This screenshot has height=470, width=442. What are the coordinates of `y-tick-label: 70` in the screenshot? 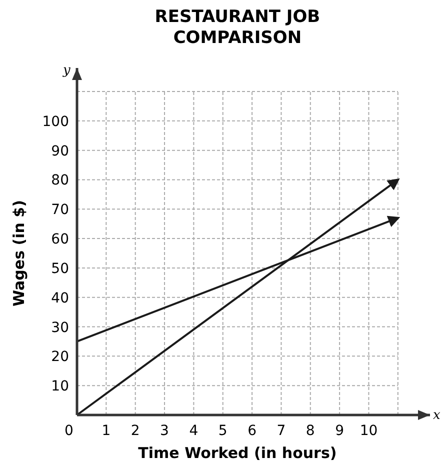 It's located at (60, 210).